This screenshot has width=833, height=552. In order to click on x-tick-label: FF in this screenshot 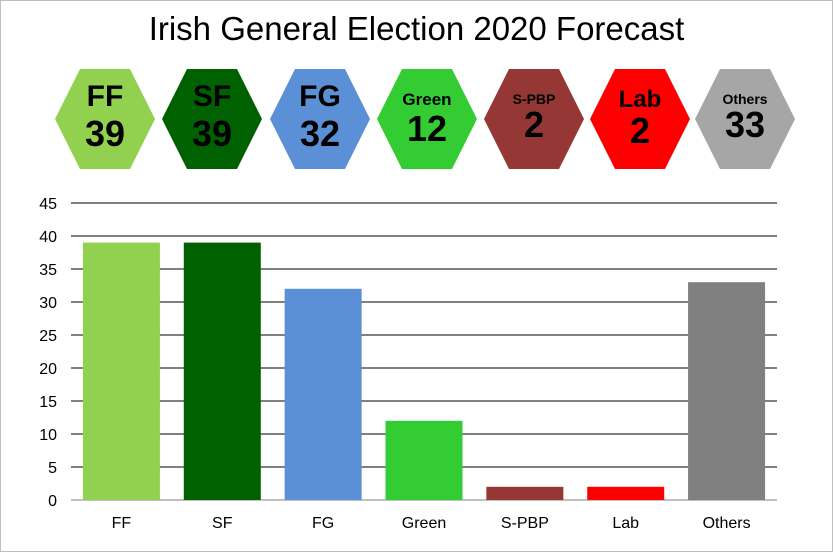, I will do `click(122, 523)`.